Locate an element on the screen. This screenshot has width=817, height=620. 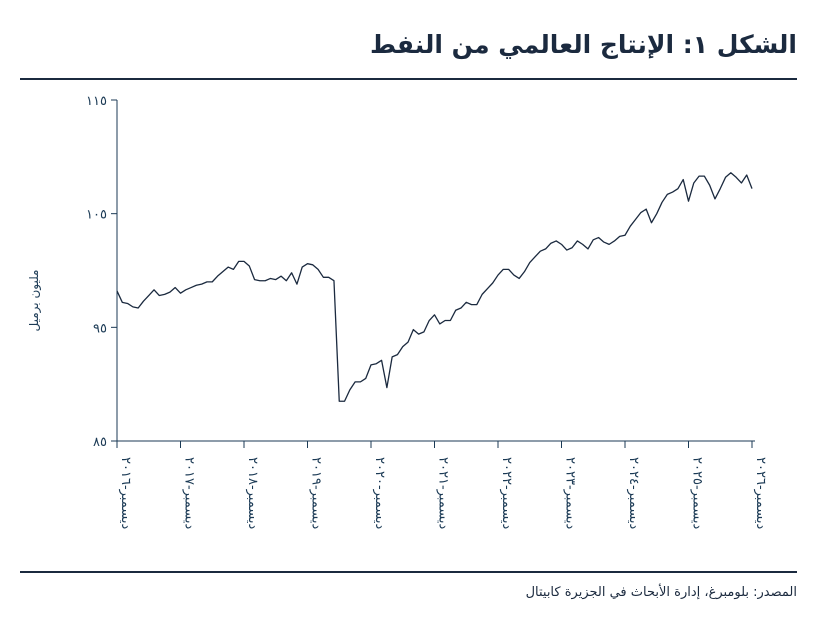
x-tick-label: ديسمبر-٢٠٢٠ is located at coordinates (379, 493).